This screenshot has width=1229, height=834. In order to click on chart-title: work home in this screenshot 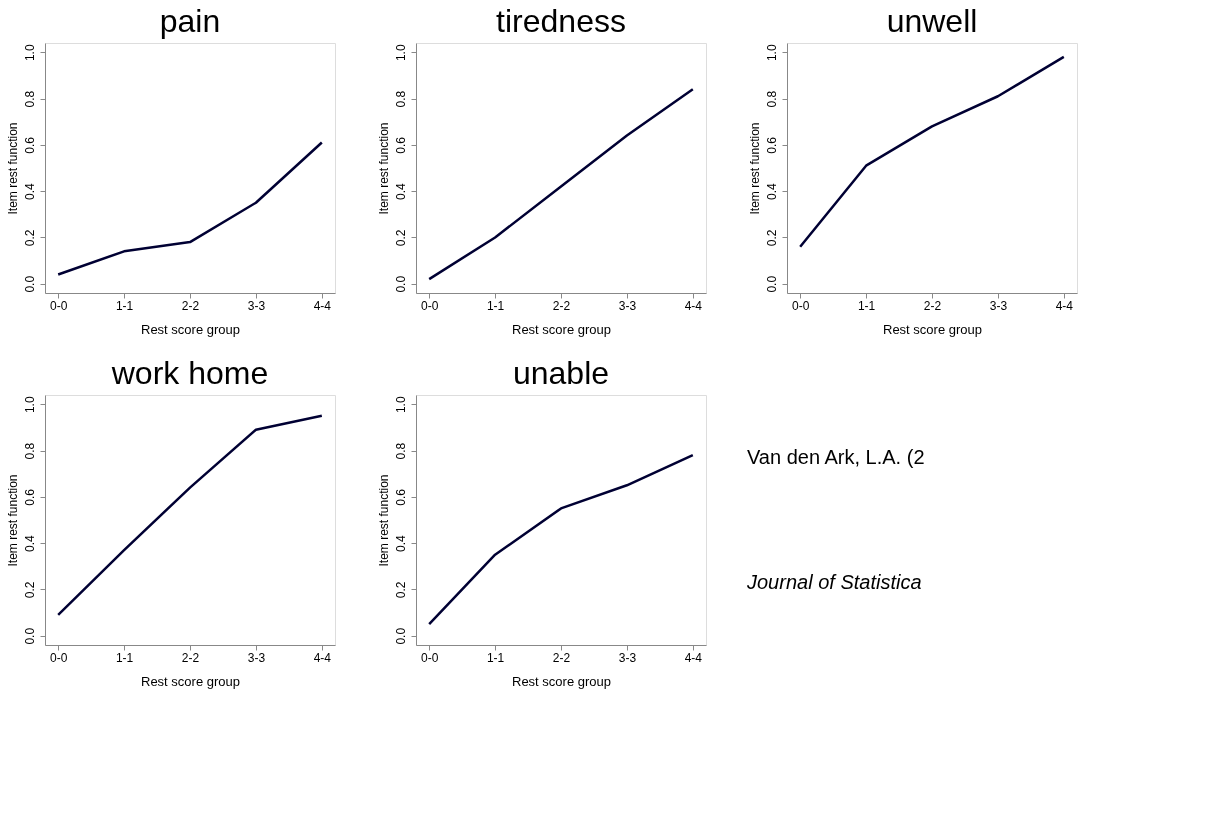, I will do `click(189, 373)`.